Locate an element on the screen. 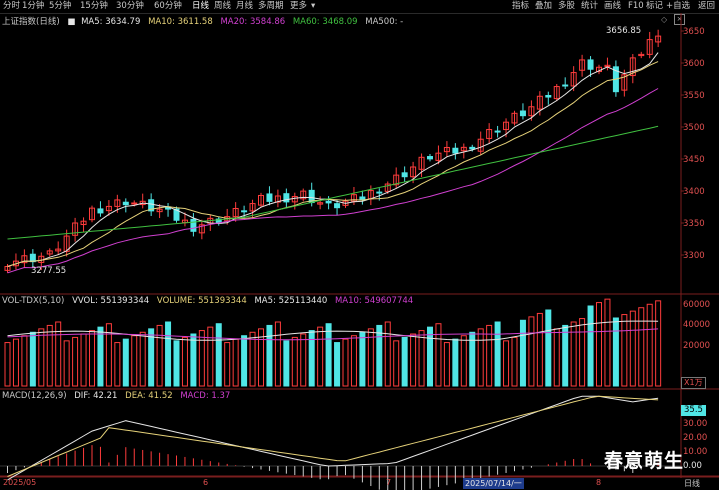 The width and height of the screenshot is (719, 490). vol-ma10-line is located at coordinates (333, 334).